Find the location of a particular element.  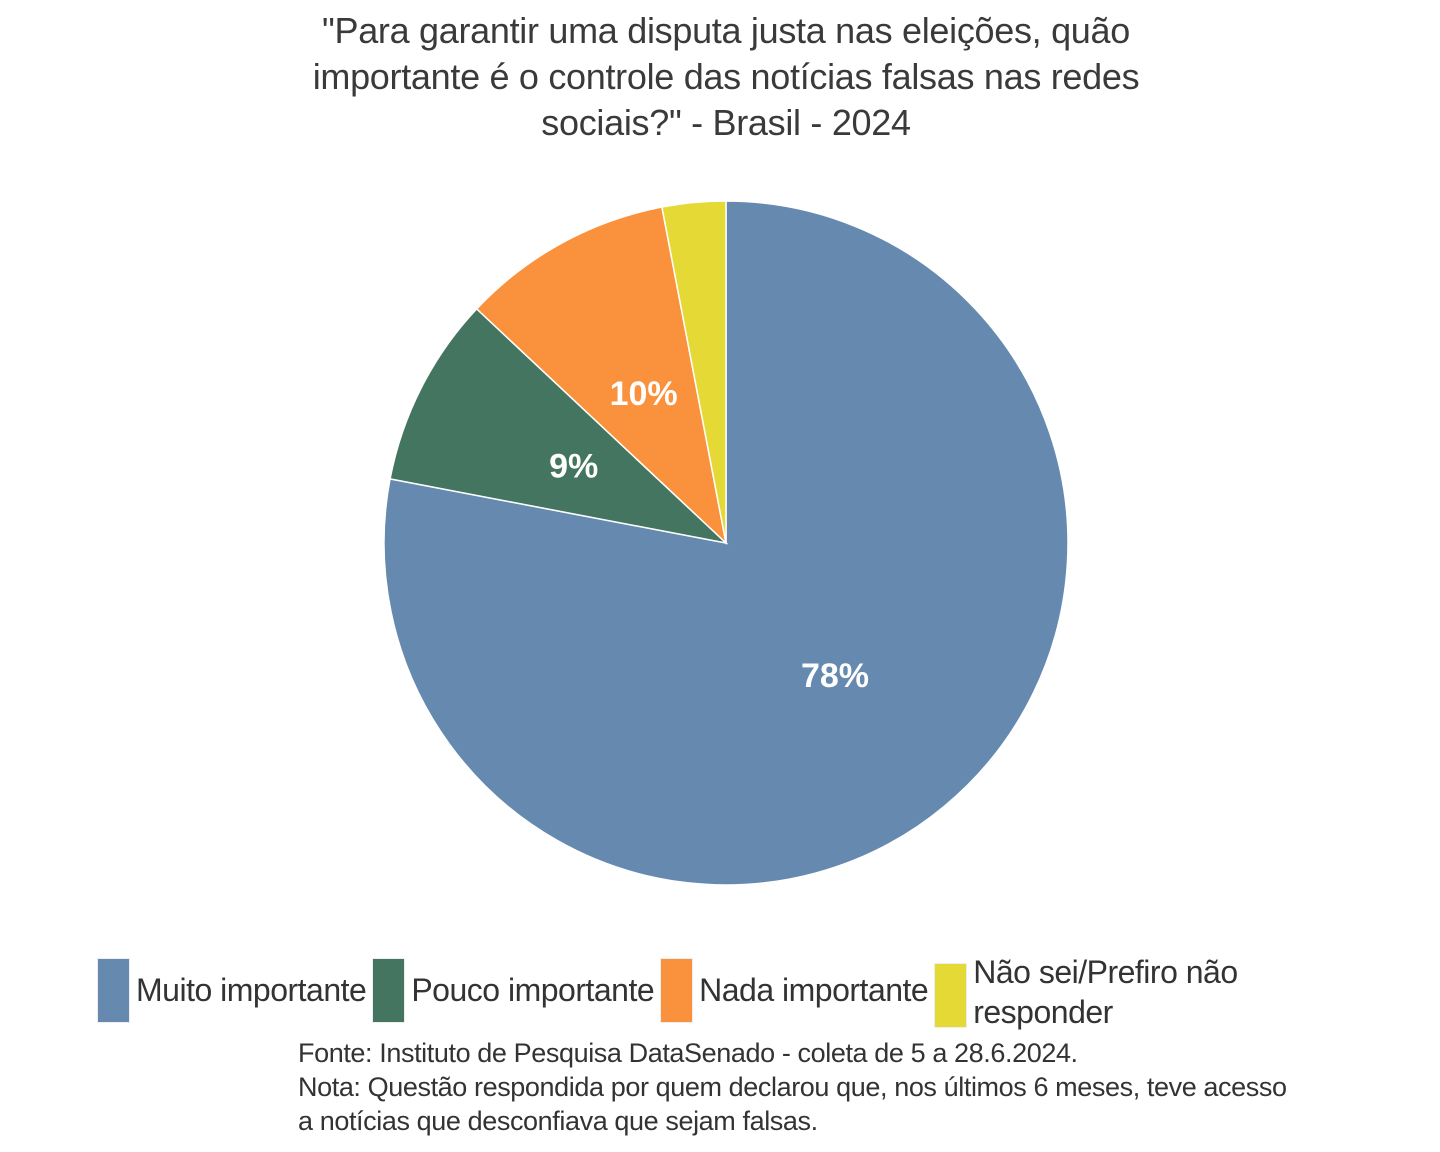

legend-item-pouco: Pouco importante is located at coordinates (513, 990).